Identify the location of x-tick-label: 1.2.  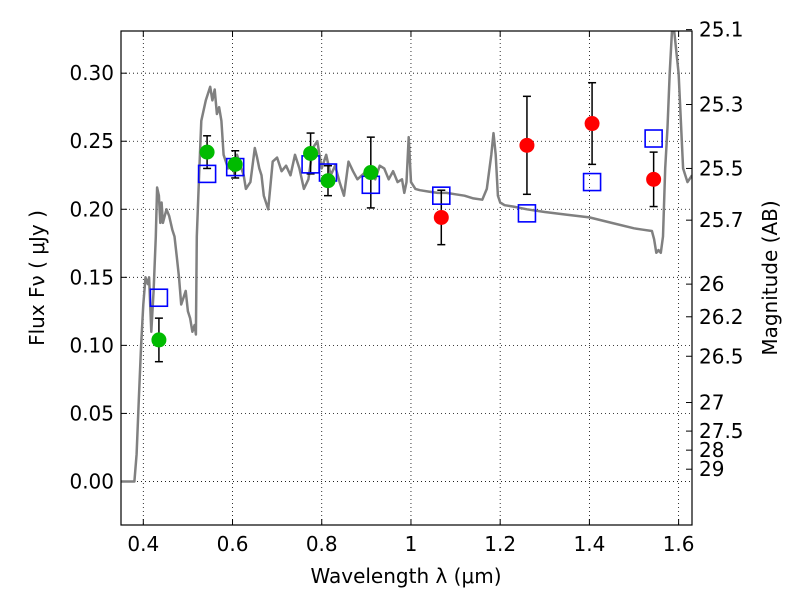
(500, 544).